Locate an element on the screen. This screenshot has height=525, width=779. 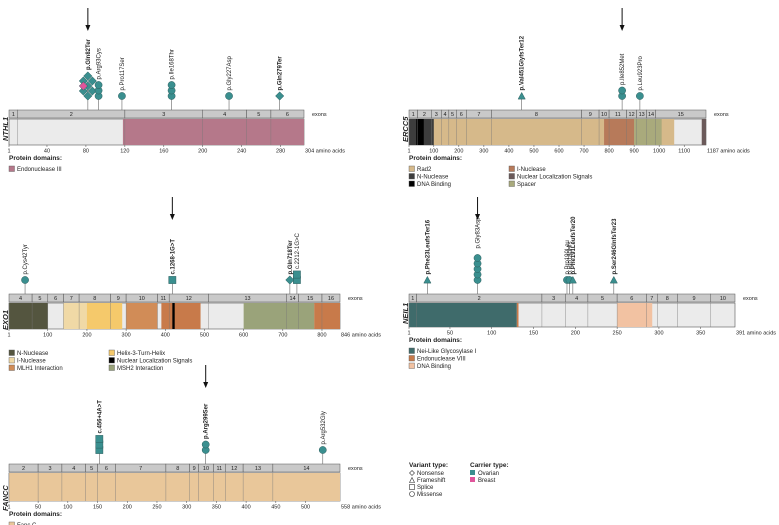
tick-label: 900 is located at coordinates (634, 152).